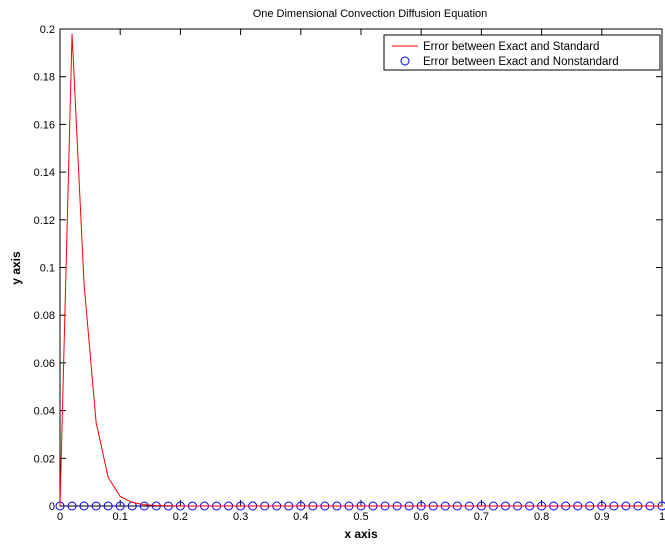 The height and width of the screenshot is (544, 665). What do you see at coordinates (120, 517) in the screenshot?
I see `x-tick-label: 0.1` at bounding box center [120, 517].